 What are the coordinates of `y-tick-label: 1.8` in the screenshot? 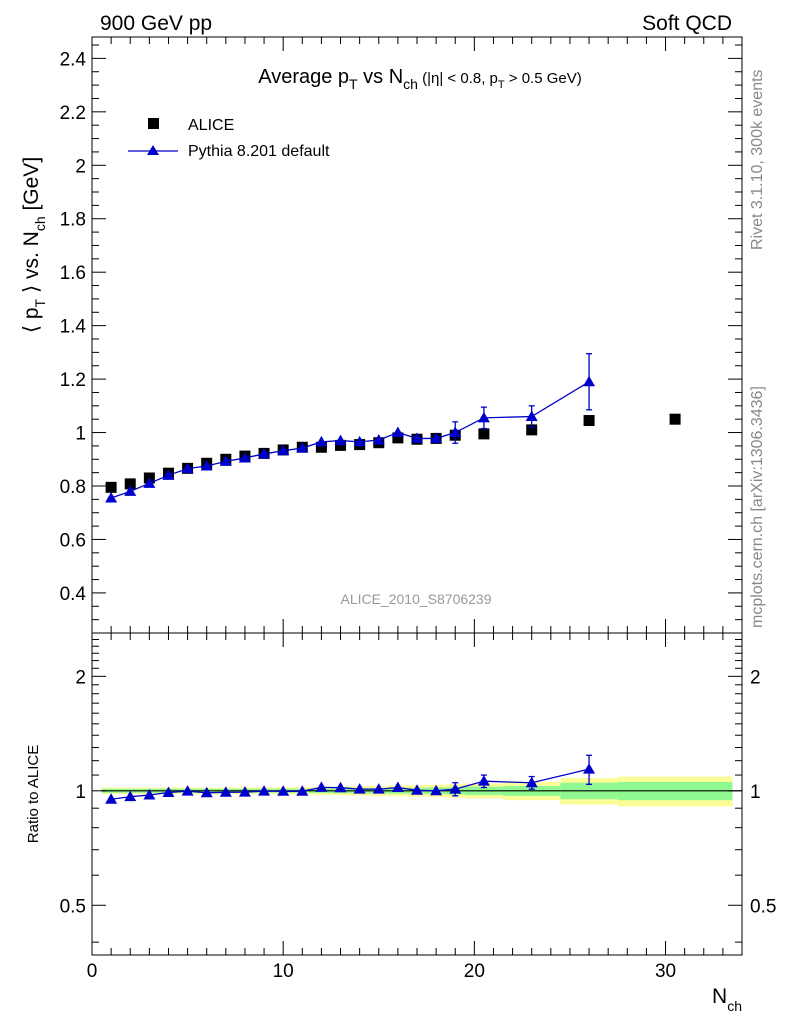 It's located at (73, 220).